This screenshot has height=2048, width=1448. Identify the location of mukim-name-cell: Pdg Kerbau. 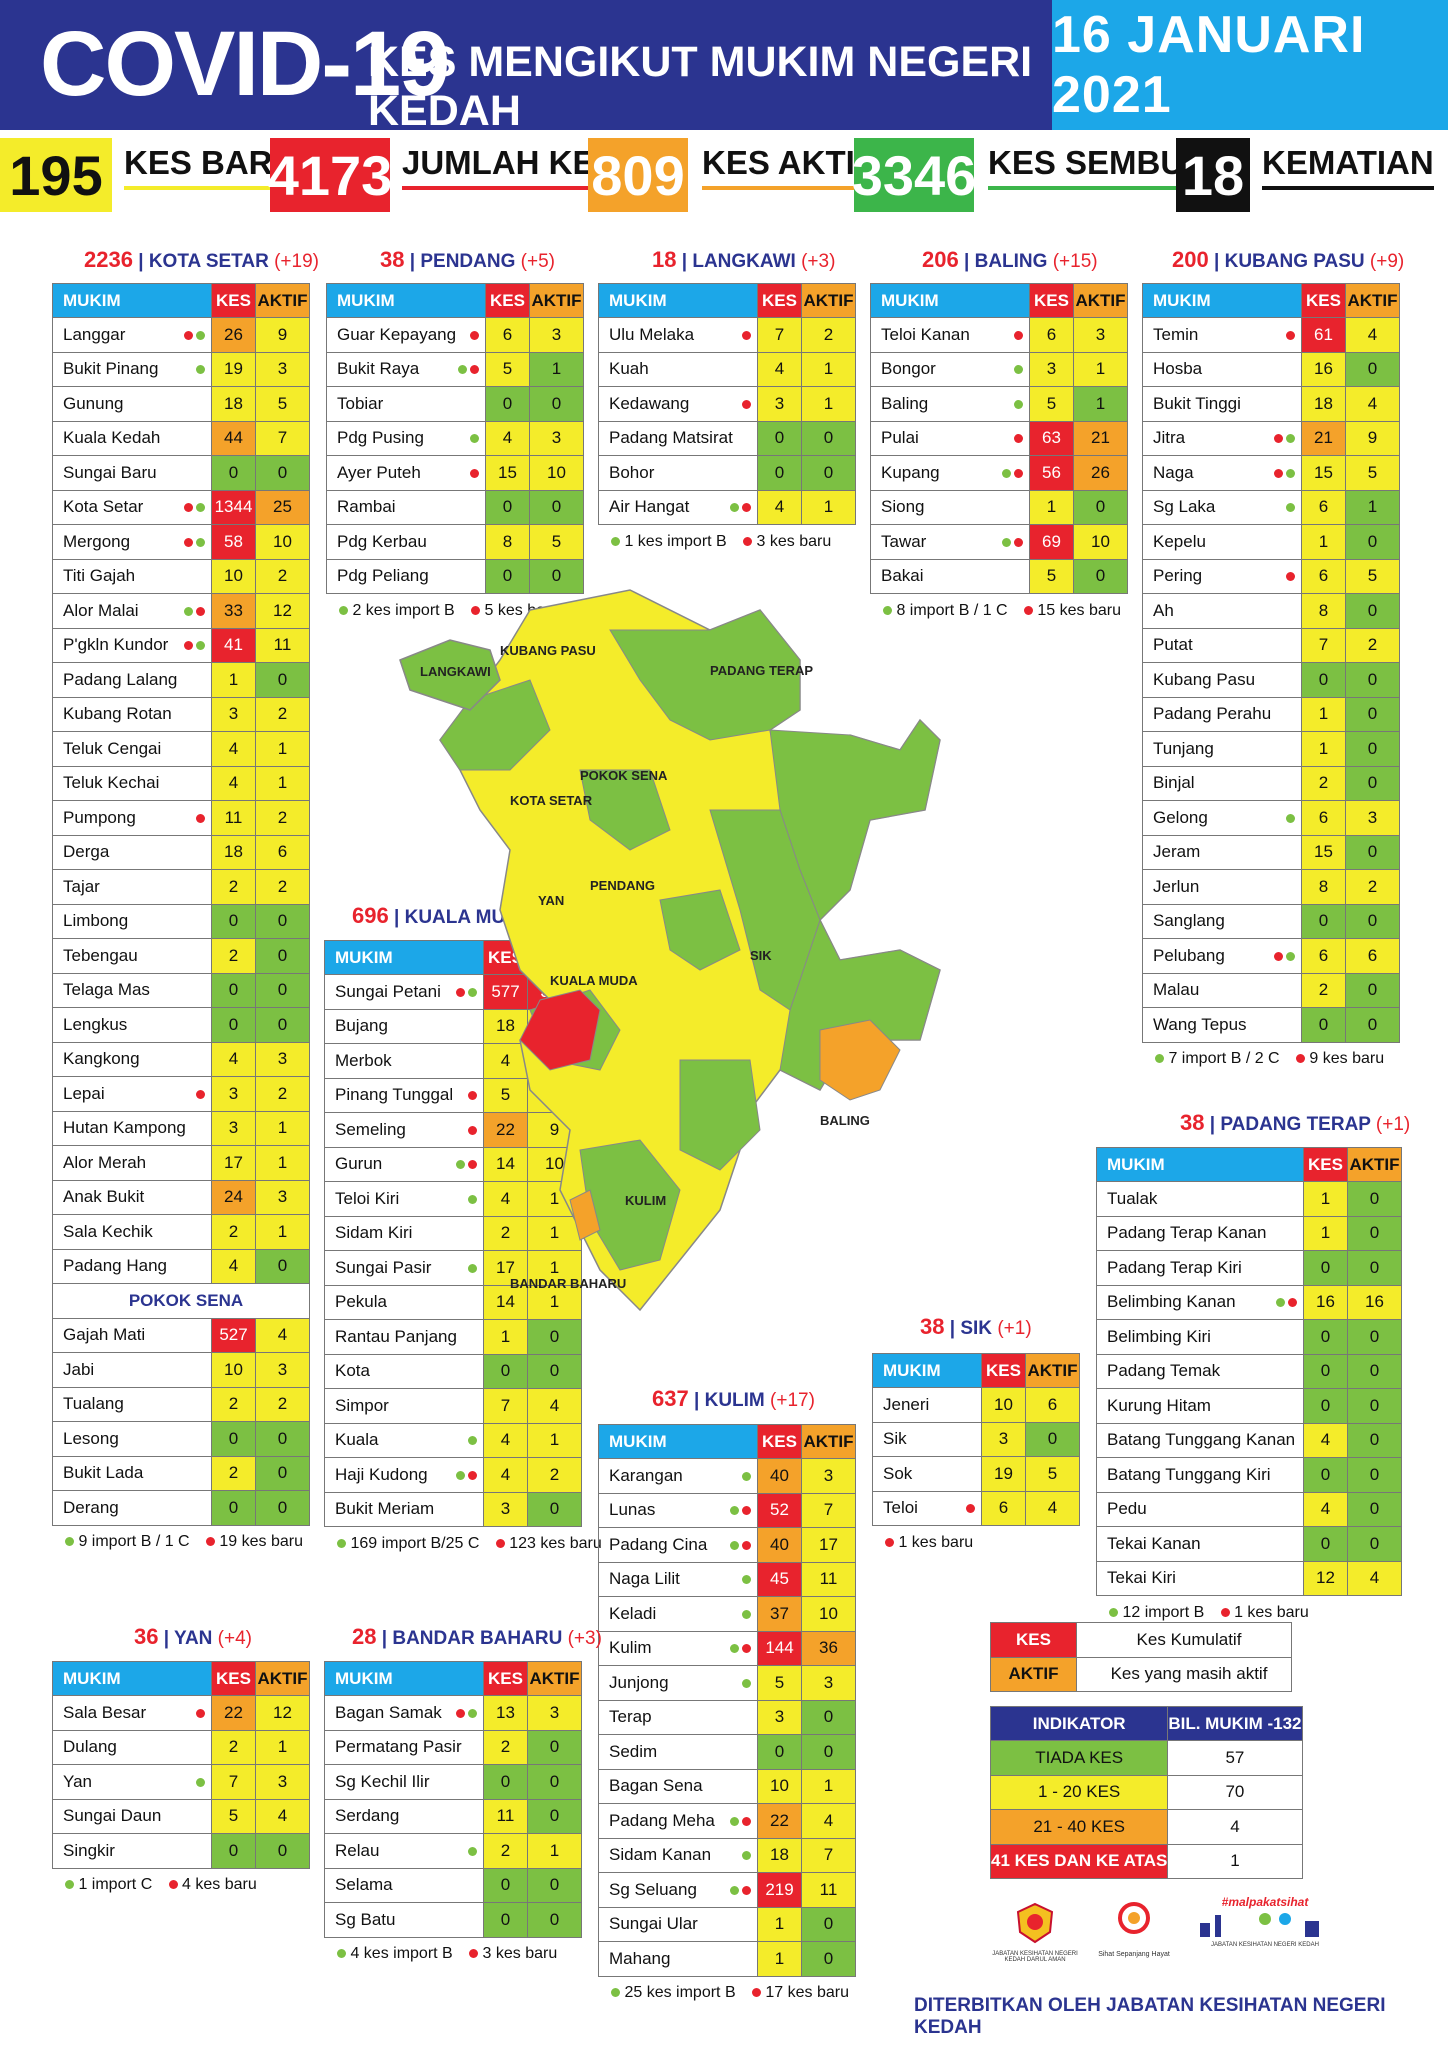
(406, 542).